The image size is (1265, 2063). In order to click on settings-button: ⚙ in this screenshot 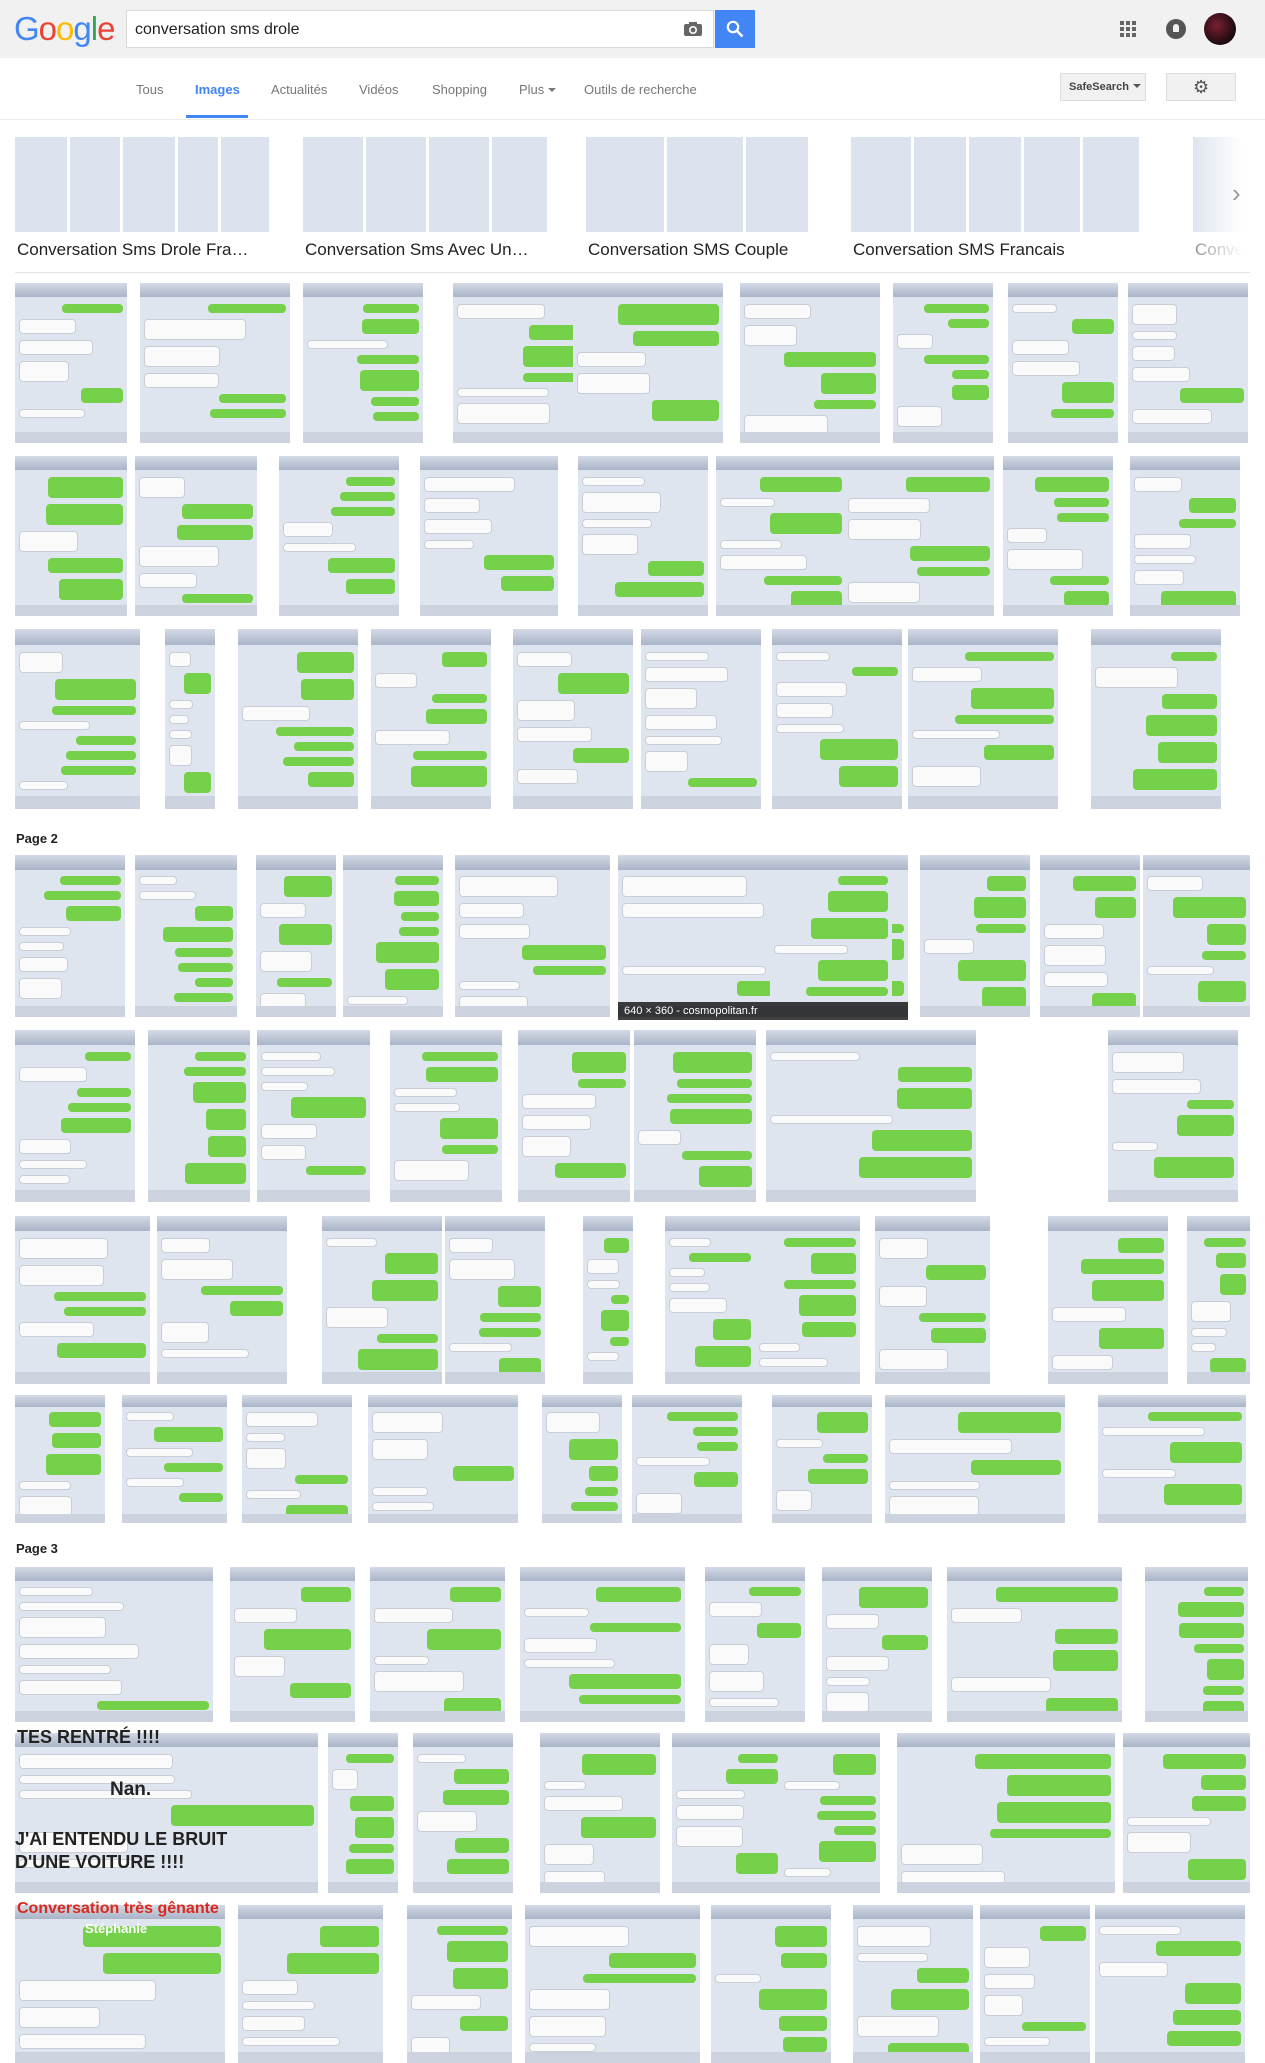, I will do `click(1201, 87)`.